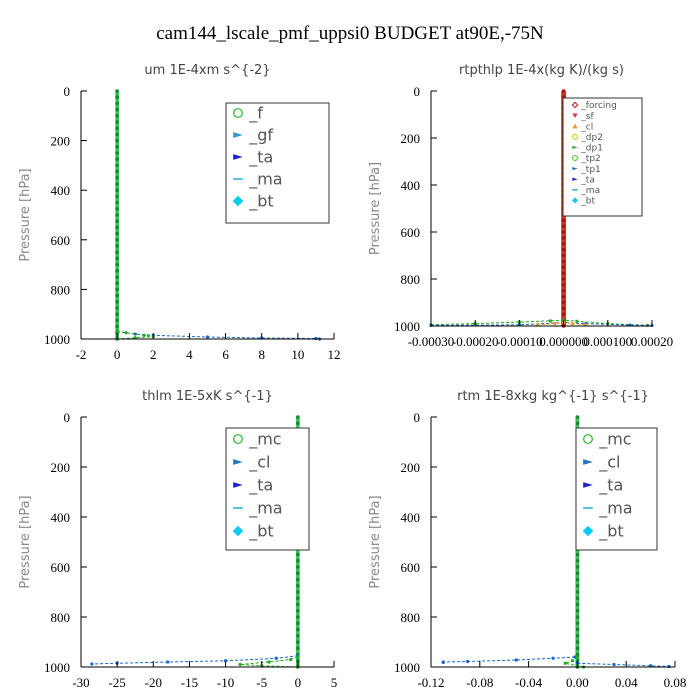 The width and height of the screenshot is (700, 700). I want to click on x-tick-label: 0.000100, so click(607, 341).